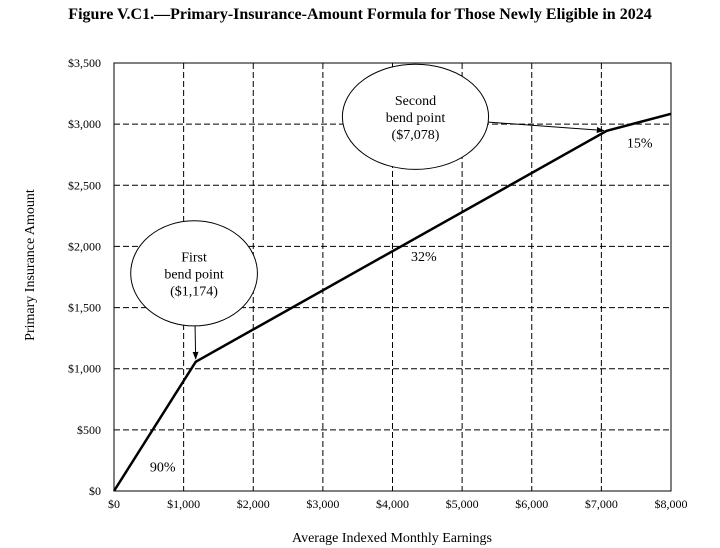 The width and height of the screenshot is (720, 548). What do you see at coordinates (601, 504) in the screenshot?
I see `x-tick-label: $7,000` at bounding box center [601, 504].